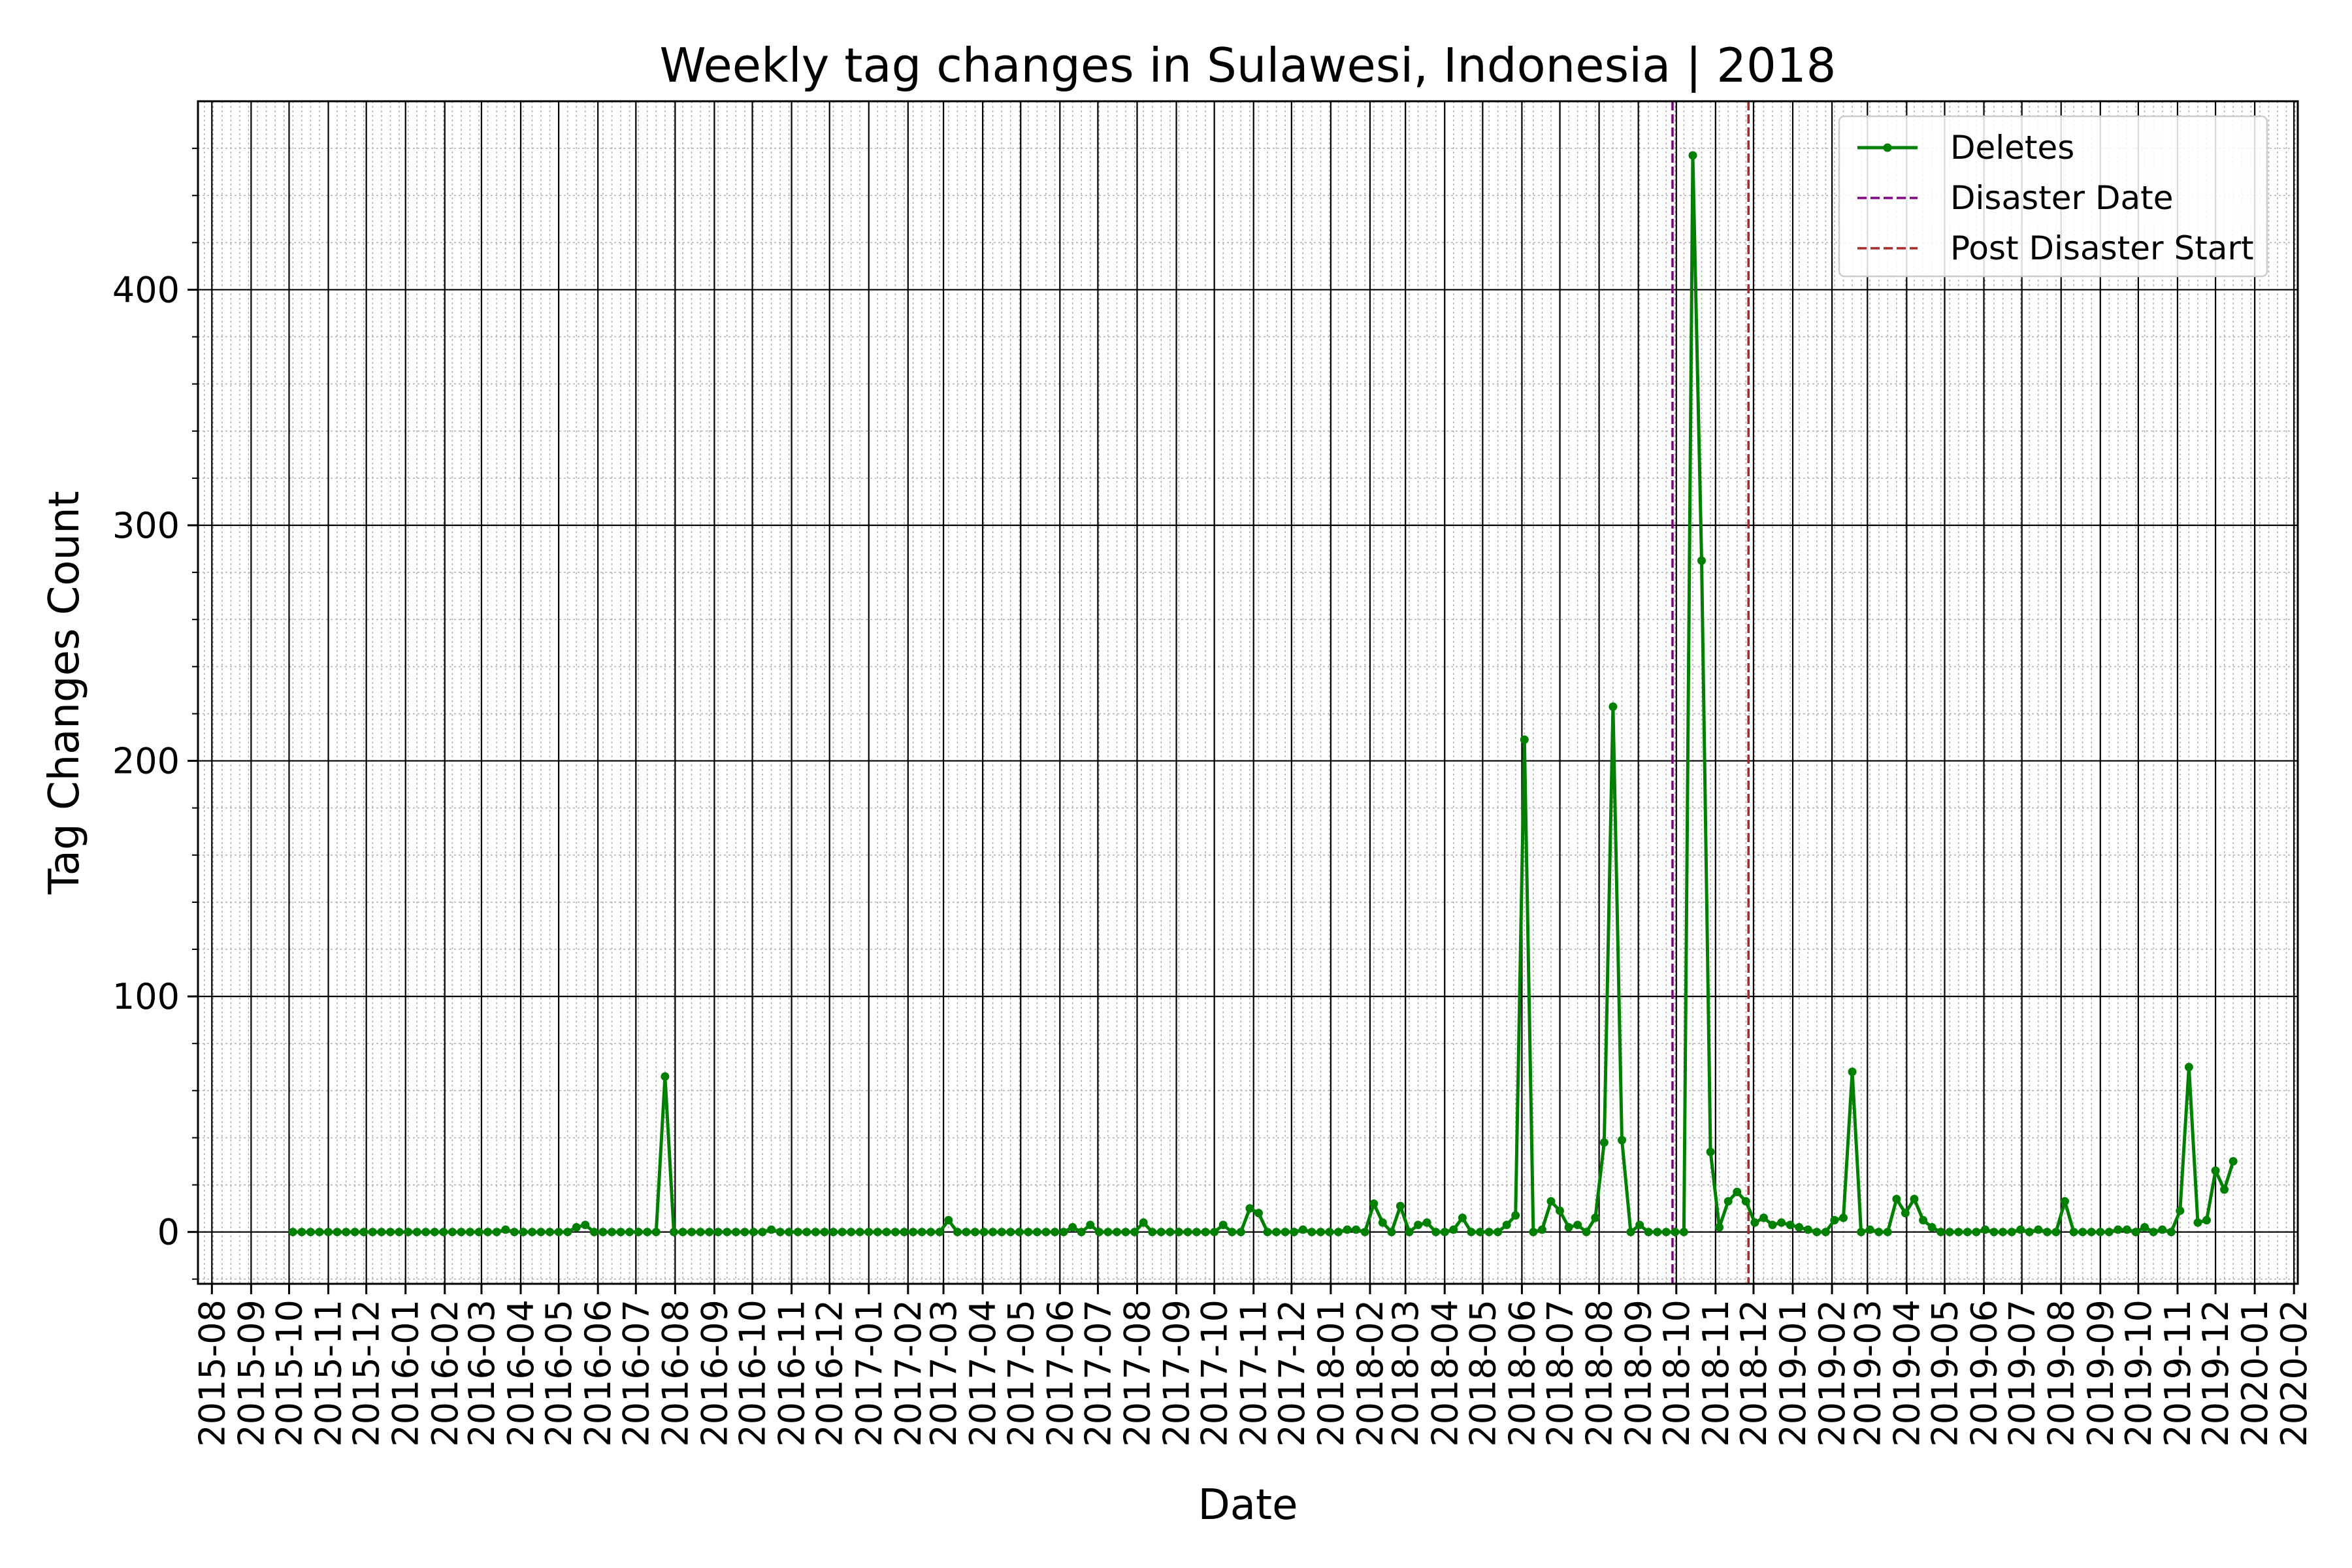 The width and height of the screenshot is (2352, 1568). What do you see at coordinates (1292, 1373) in the screenshot?
I see `x-tick-label: 2017-12` at bounding box center [1292, 1373].